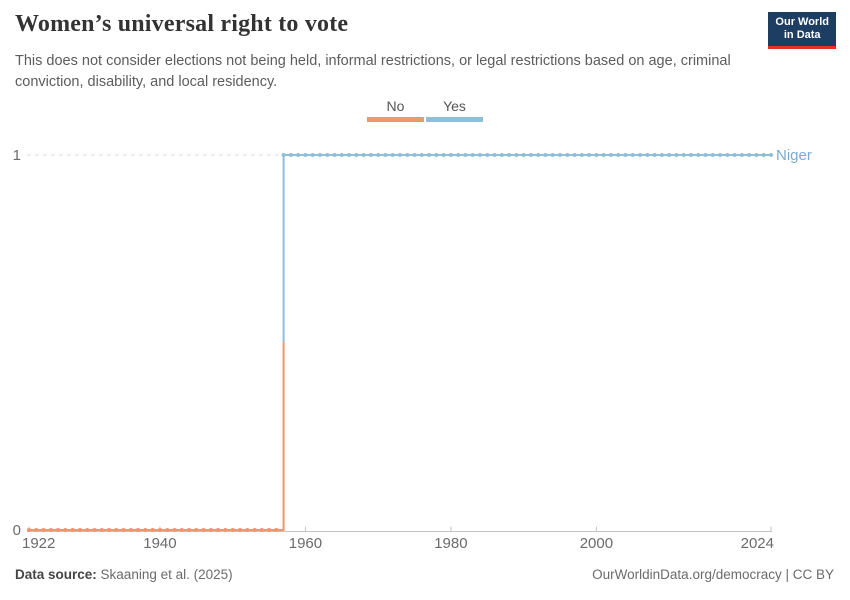  I want to click on data-point-1990, so click(523, 155).